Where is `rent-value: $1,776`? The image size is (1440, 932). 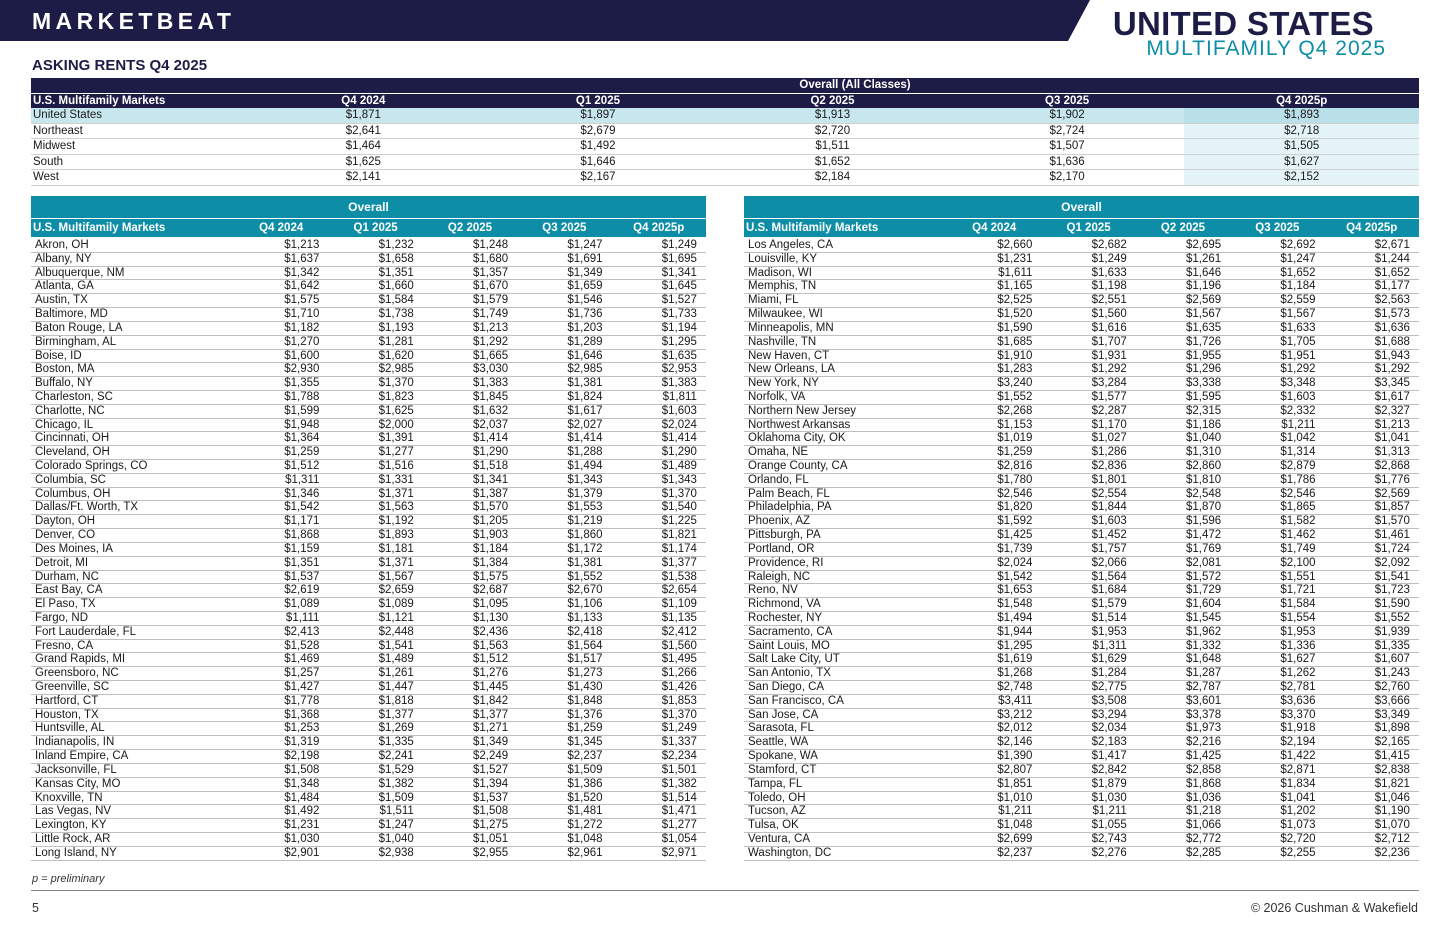 rent-value: $1,776 is located at coordinates (1392, 479).